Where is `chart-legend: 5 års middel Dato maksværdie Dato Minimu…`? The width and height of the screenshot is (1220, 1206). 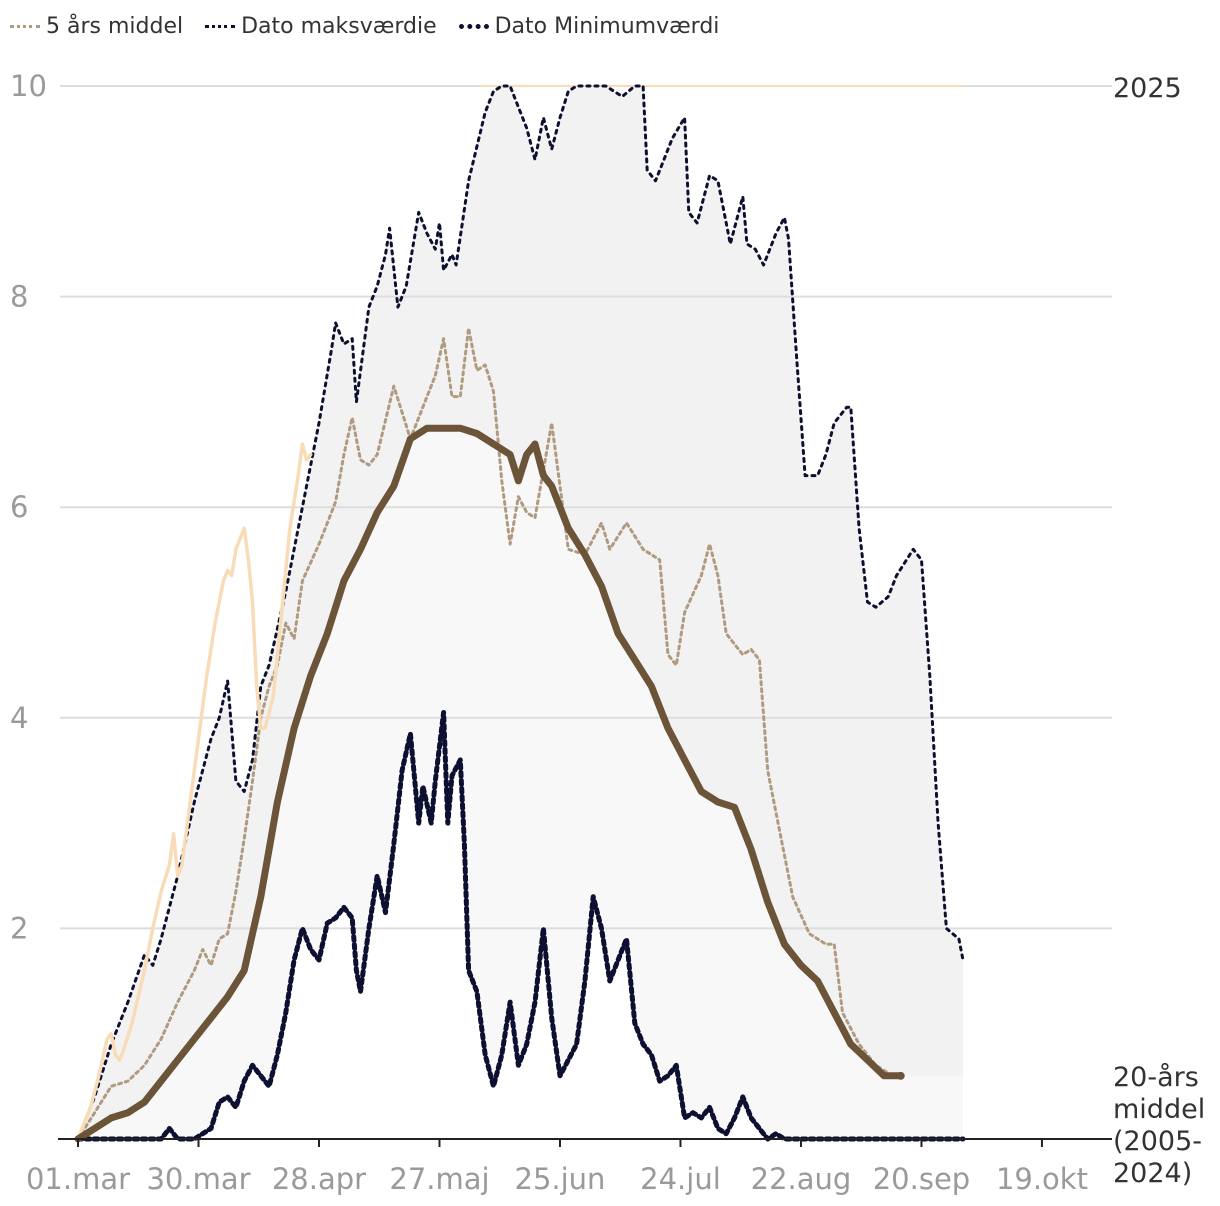 chart-legend: 5 års middel Dato maksværdie Dato Minimu… is located at coordinates (364, 26).